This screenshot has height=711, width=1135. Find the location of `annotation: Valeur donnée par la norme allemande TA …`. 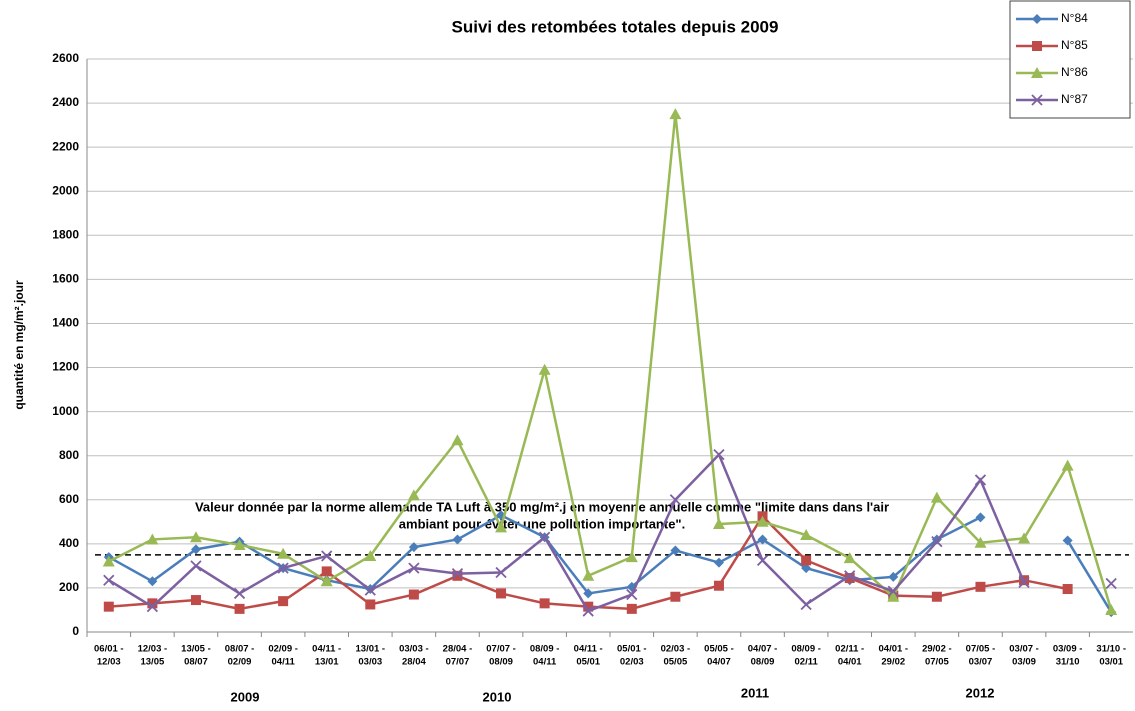

annotation: Valeur donnée par la norme allemande TA … is located at coordinates (542, 506).